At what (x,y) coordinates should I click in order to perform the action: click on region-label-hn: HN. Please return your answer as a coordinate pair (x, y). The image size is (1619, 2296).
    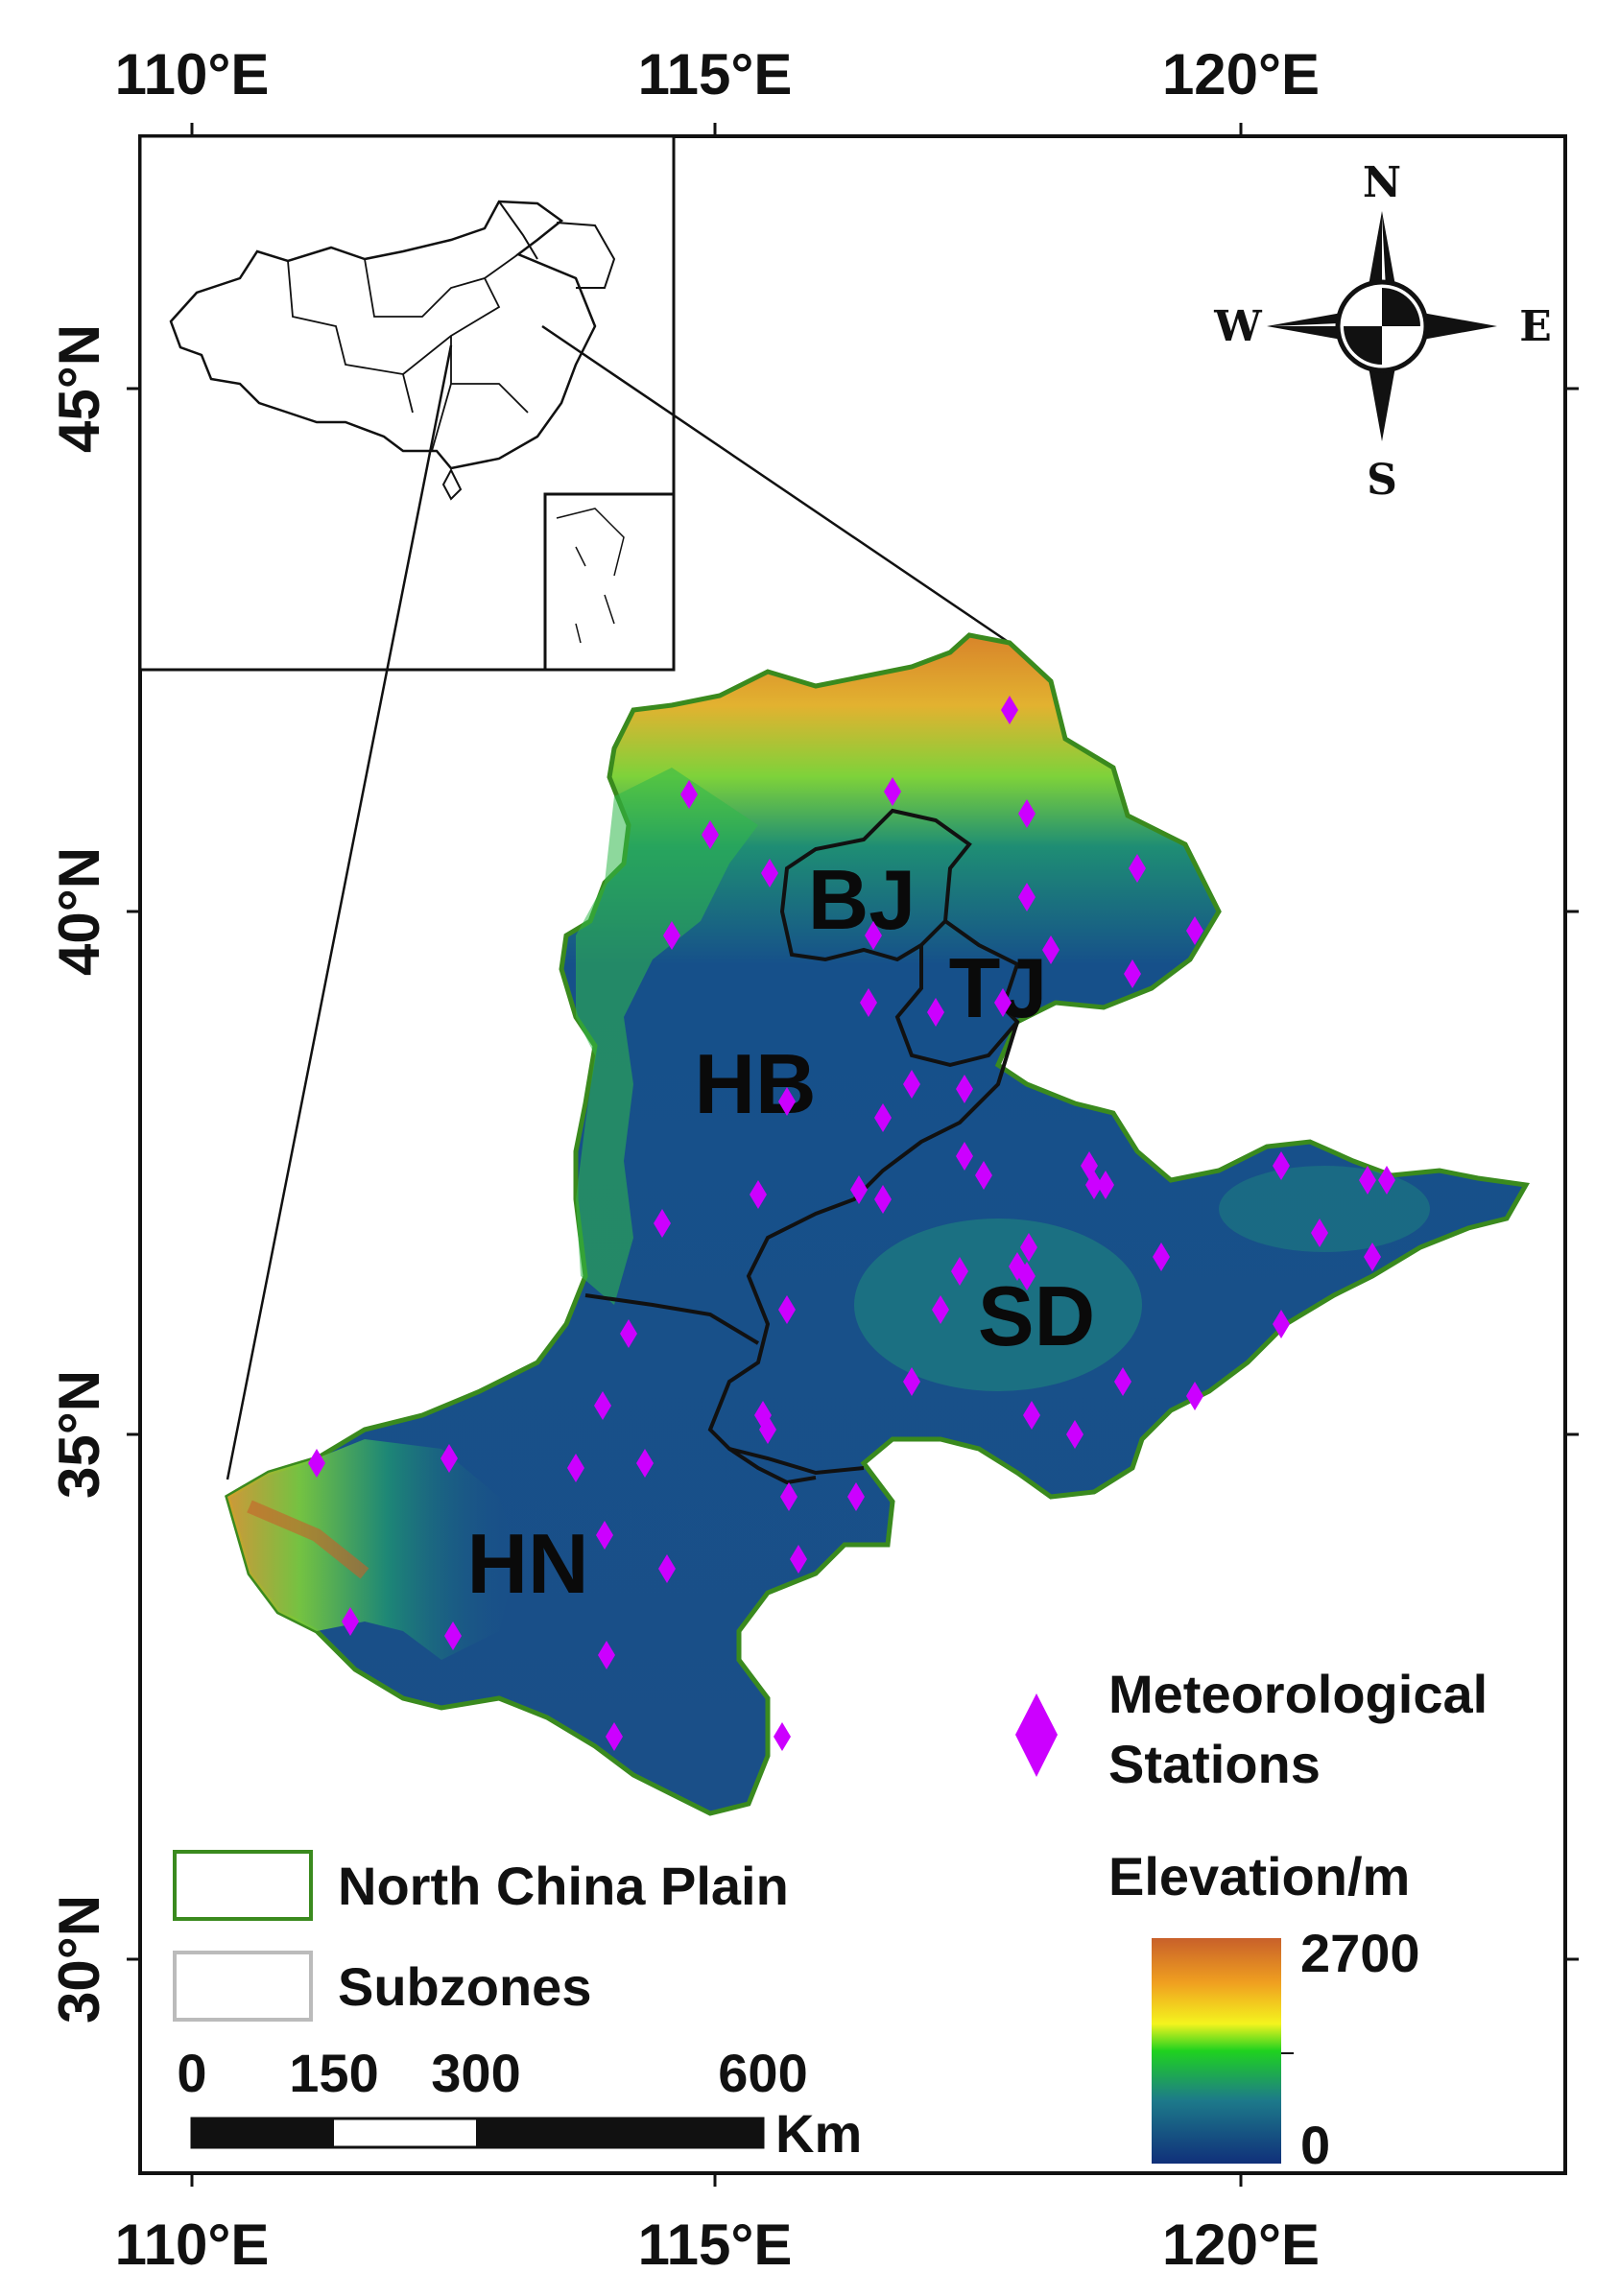
    Looking at the image, I should click on (527, 1563).